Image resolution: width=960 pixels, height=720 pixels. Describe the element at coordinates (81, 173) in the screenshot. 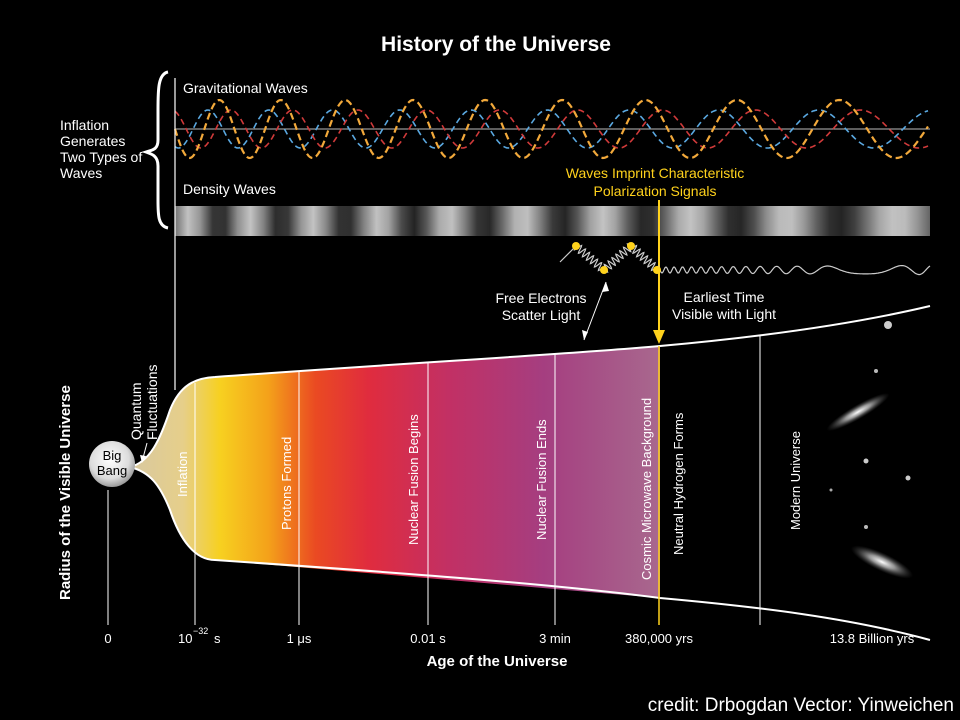

I see `side-note-line-4: Waves` at that location.